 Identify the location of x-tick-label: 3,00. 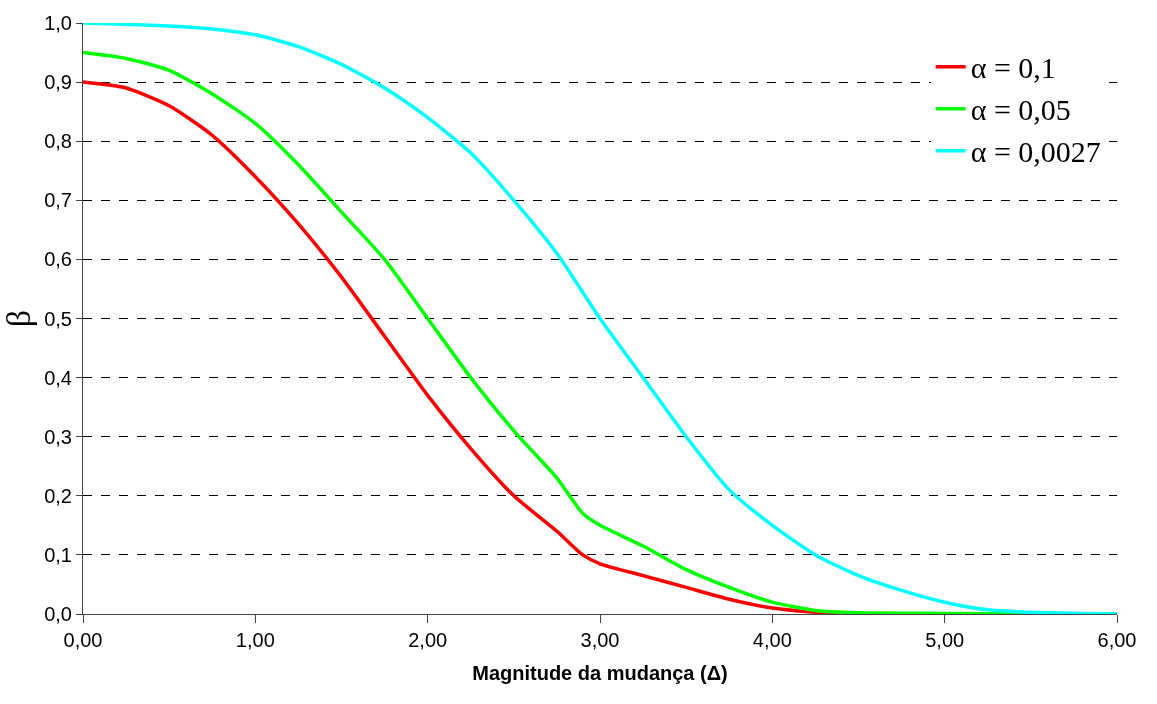
(600, 640).